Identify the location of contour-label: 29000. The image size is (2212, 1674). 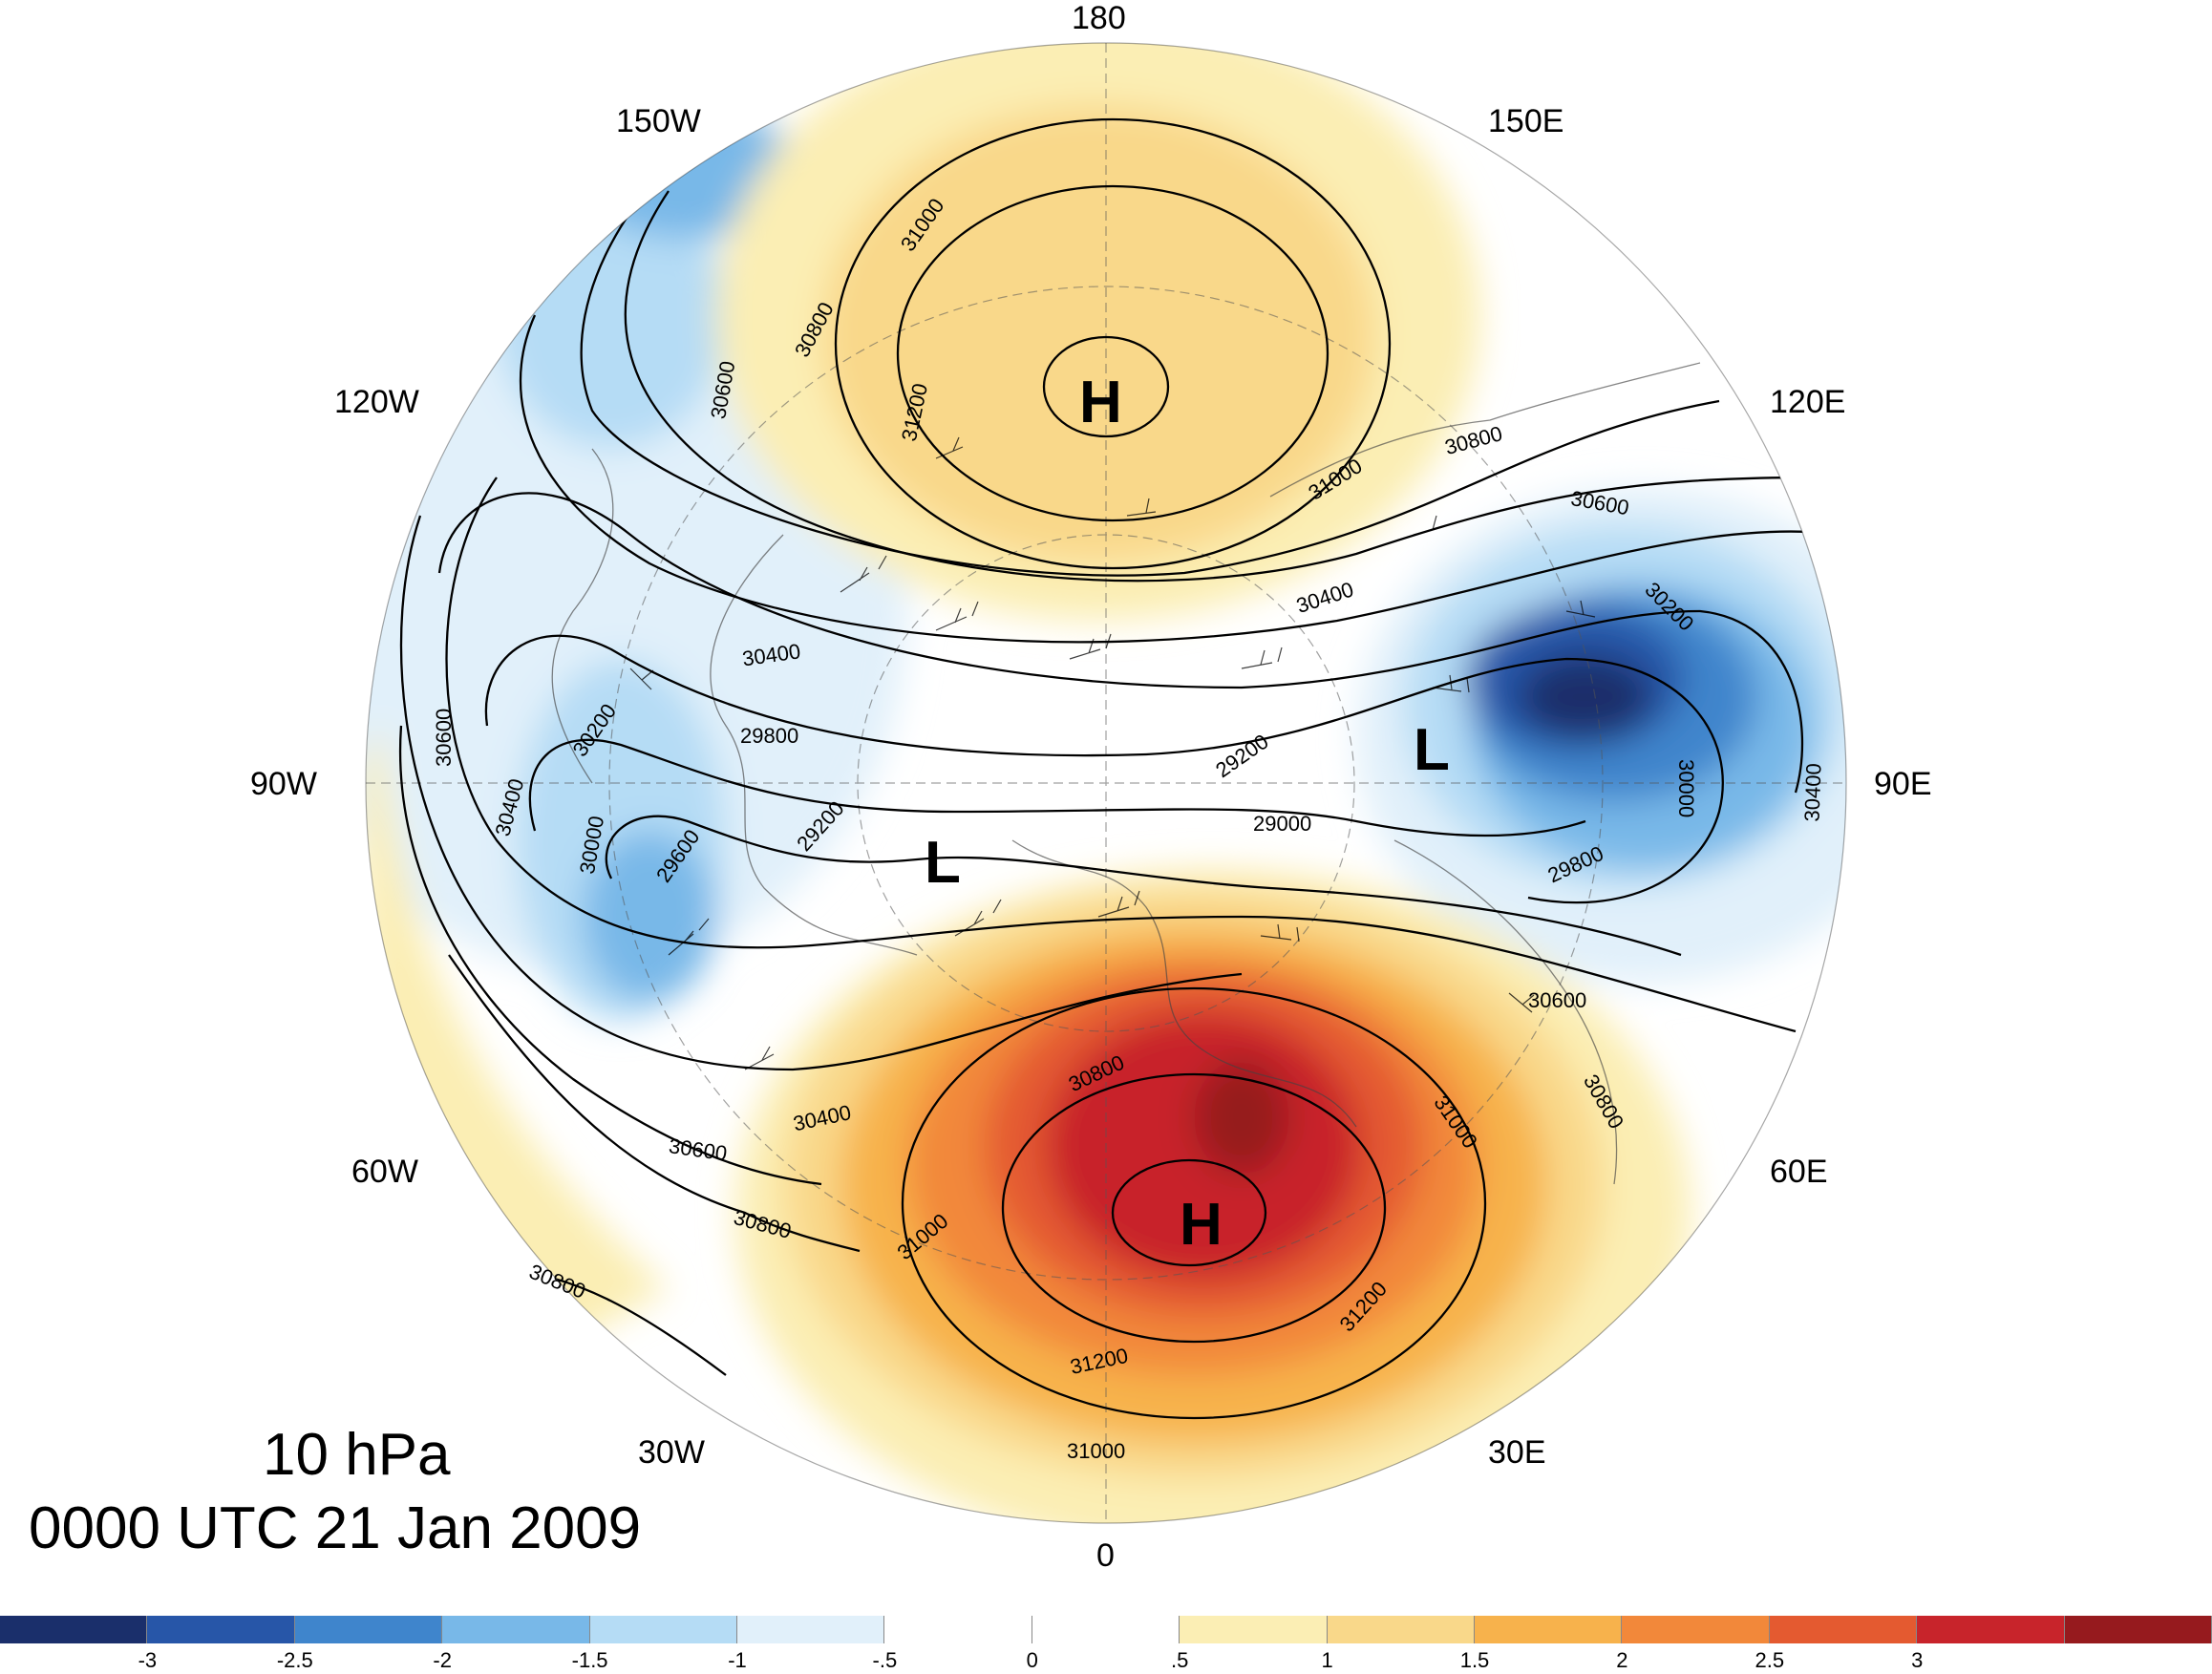
(1282, 824).